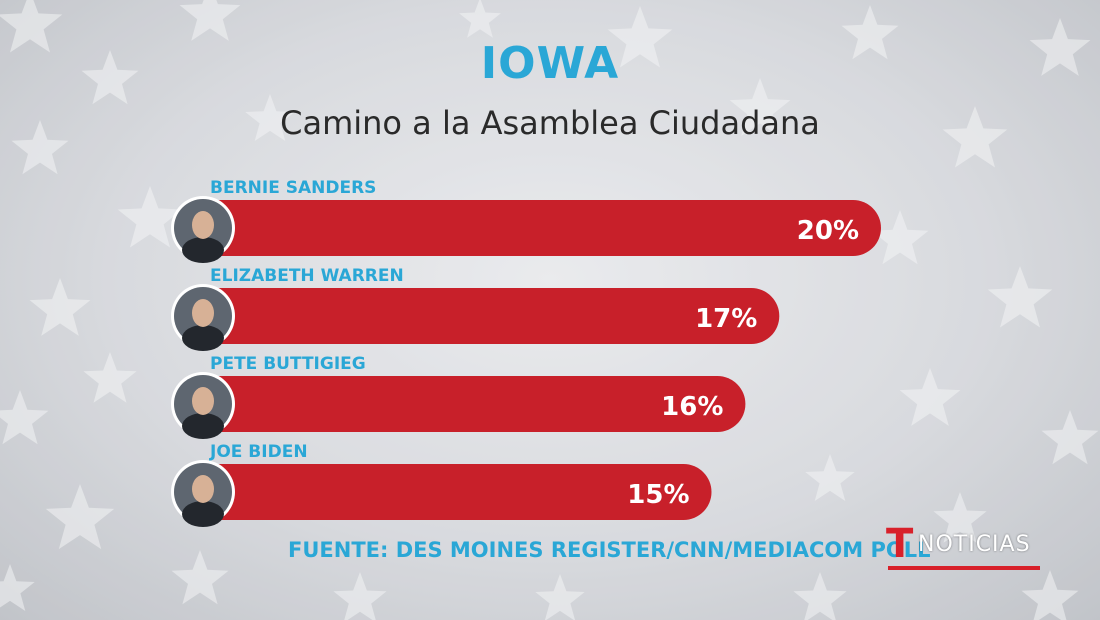 The height and width of the screenshot is (620, 1100). I want to click on bar-value-label: 17%, so click(726, 319).